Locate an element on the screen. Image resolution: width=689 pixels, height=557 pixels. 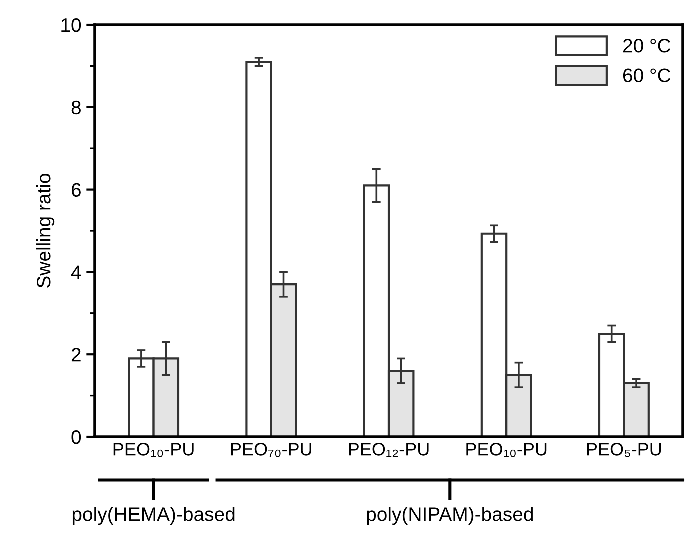
y-tick-label: 10 is located at coordinates (72, 25).